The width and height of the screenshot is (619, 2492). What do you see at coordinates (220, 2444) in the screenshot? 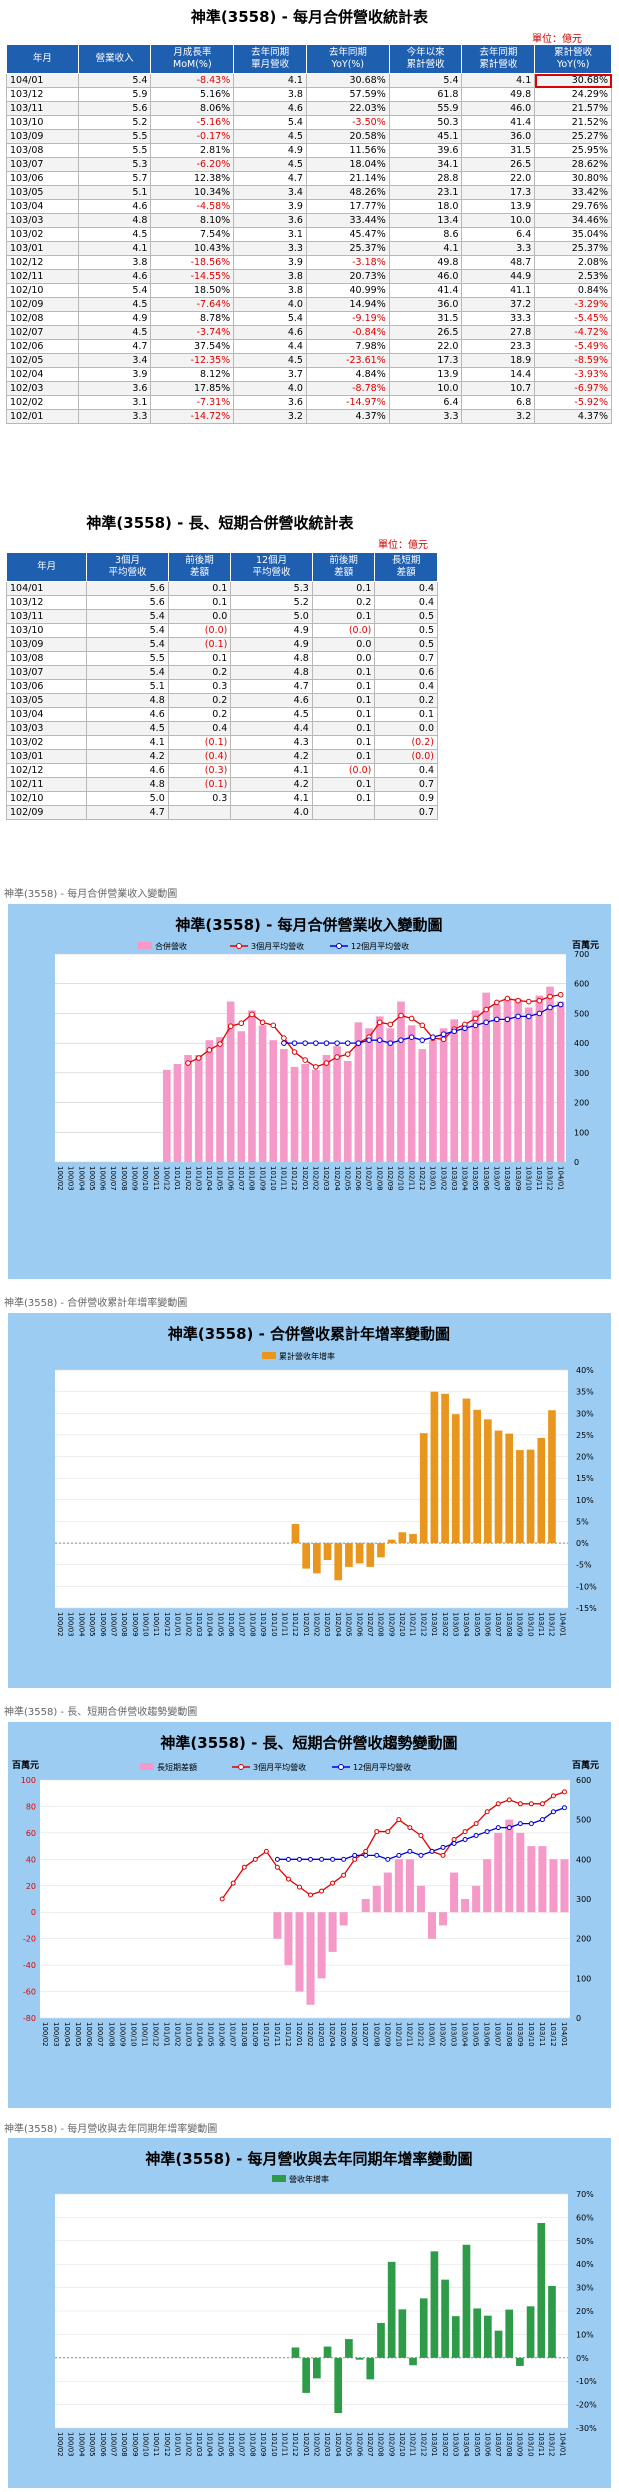
I see `x-tick-label: 101/05` at bounding box center [220, 2444].